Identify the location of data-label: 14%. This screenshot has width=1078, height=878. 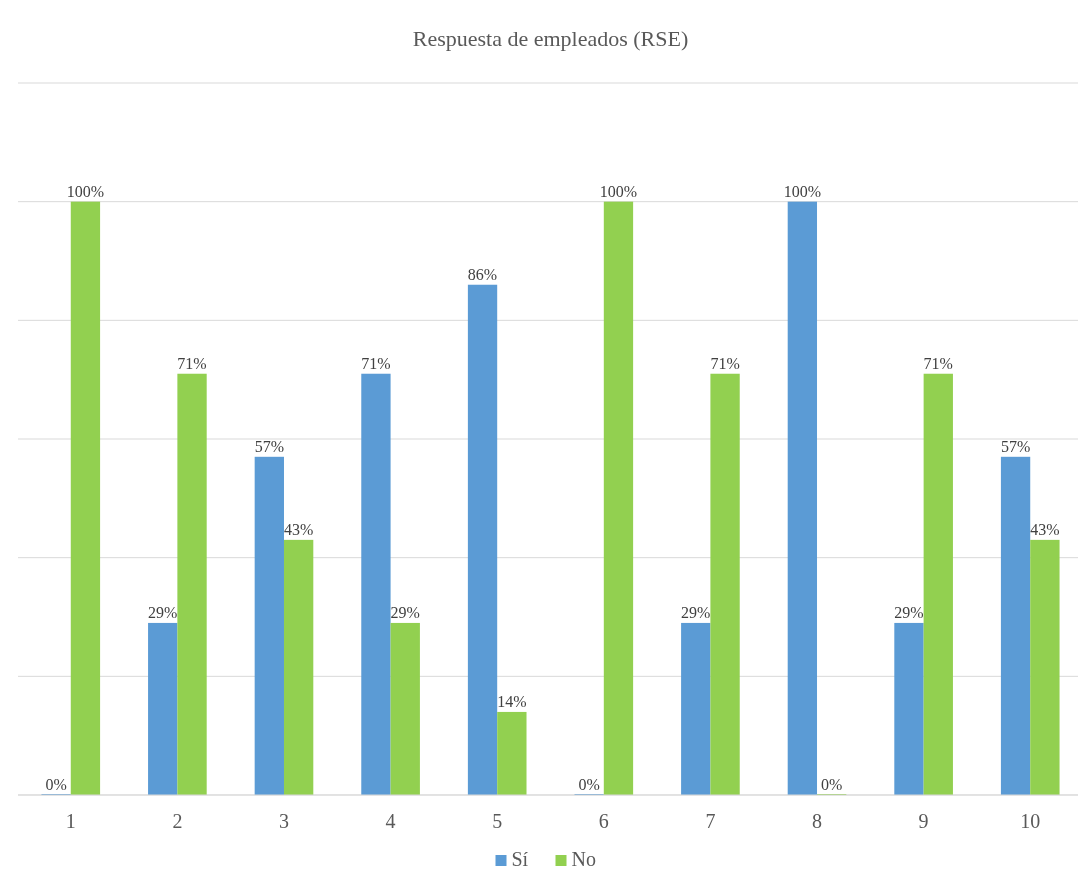
(512, 701).